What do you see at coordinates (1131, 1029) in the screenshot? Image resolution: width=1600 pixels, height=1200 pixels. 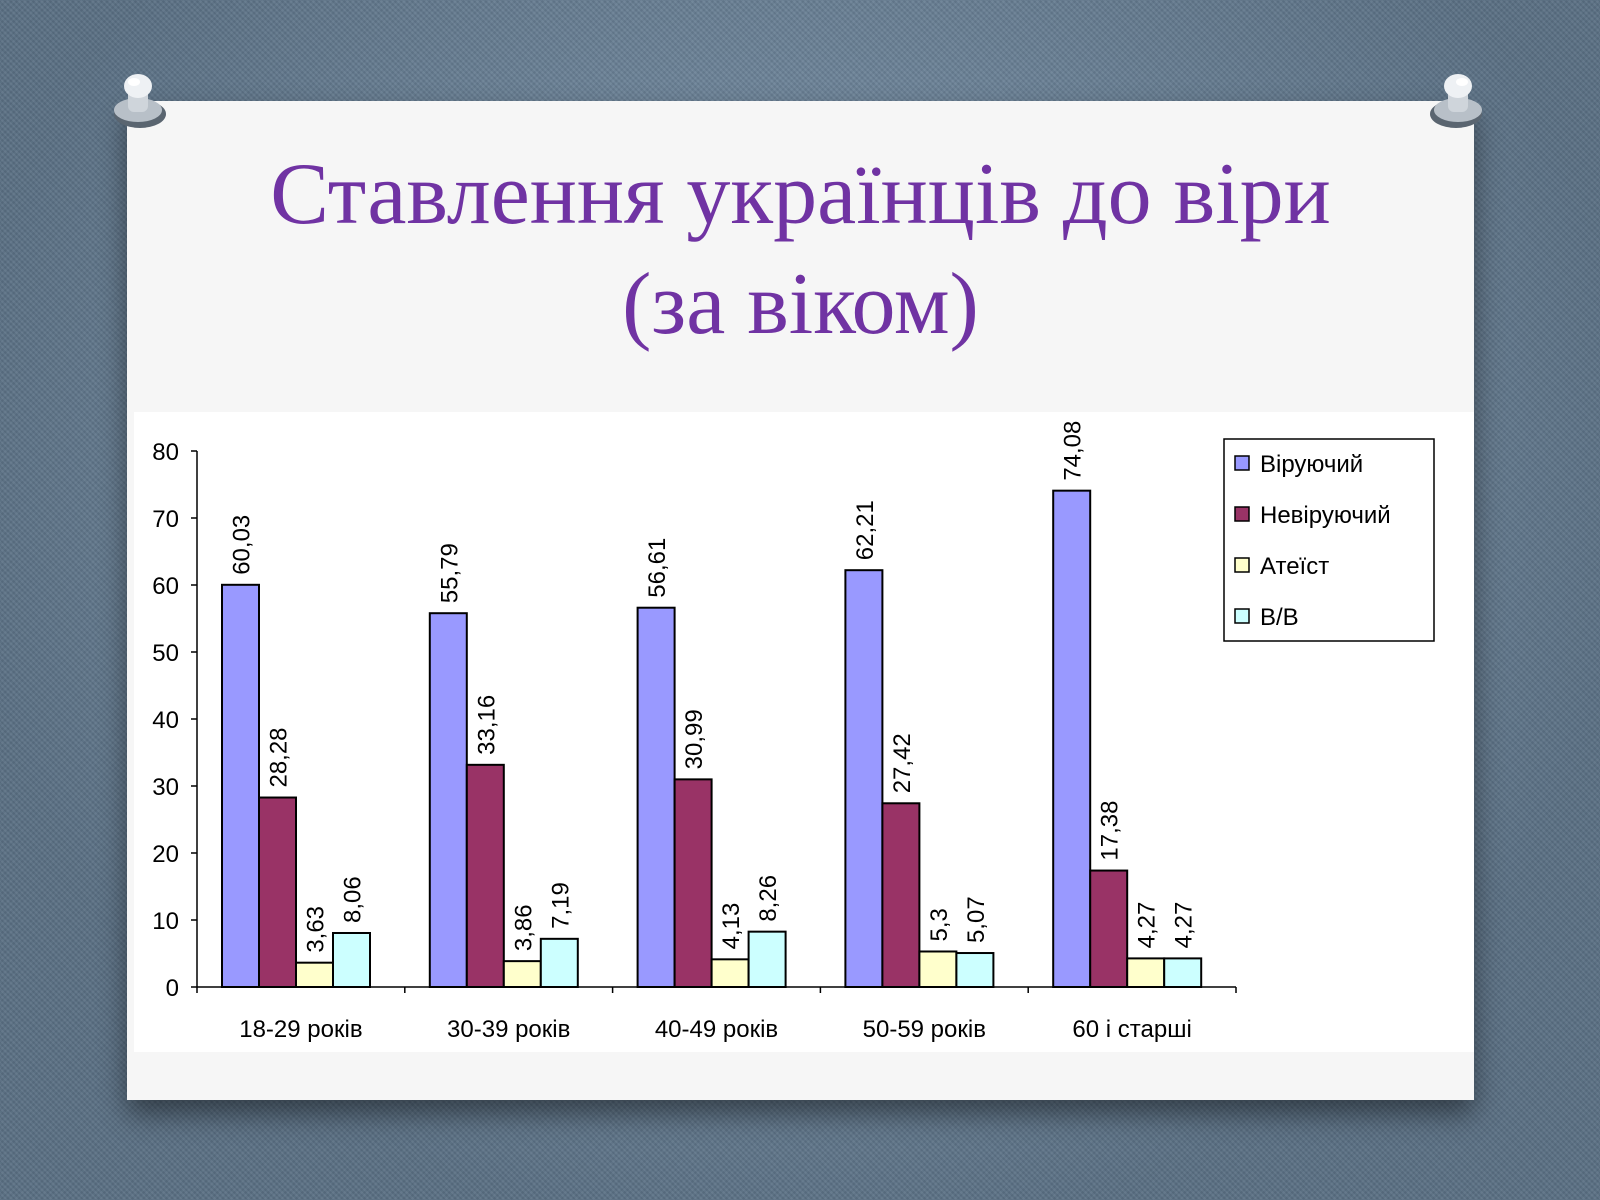 I see `x-category-label: 60 і старші` at bounding box center [1131, 1029].